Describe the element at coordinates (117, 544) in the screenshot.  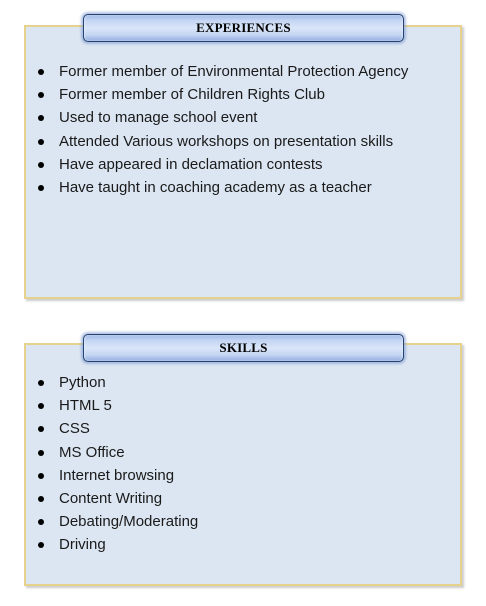
I see `list-item: Driving` at that location.